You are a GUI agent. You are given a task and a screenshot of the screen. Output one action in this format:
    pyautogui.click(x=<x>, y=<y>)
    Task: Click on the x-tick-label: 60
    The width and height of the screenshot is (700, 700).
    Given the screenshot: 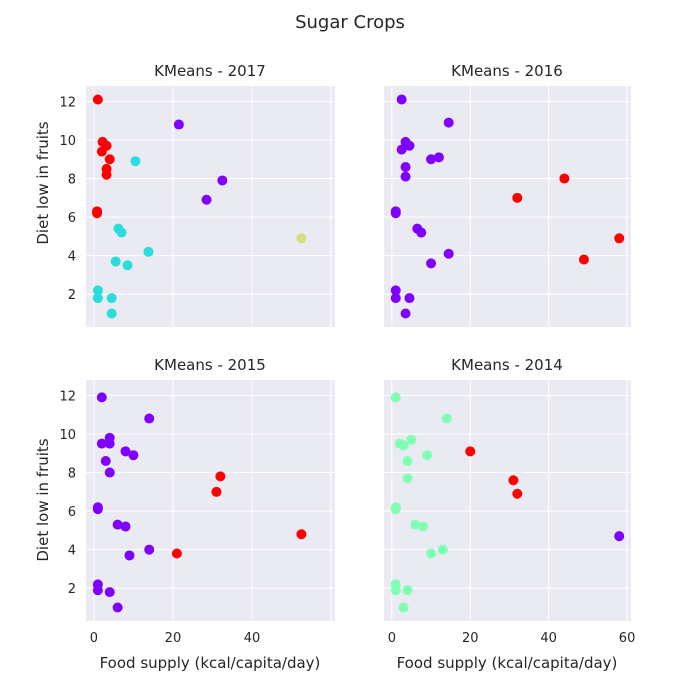 What is the action you would take?
    pyautogui.click(x=627, y=638)
    